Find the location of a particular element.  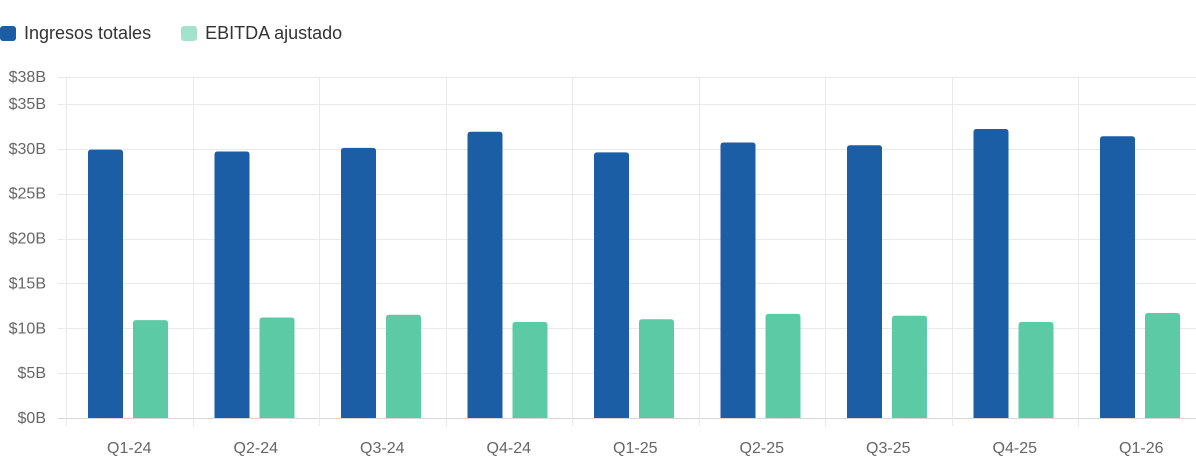

y-tick-label: $15B is located at coordinates (27, 283).